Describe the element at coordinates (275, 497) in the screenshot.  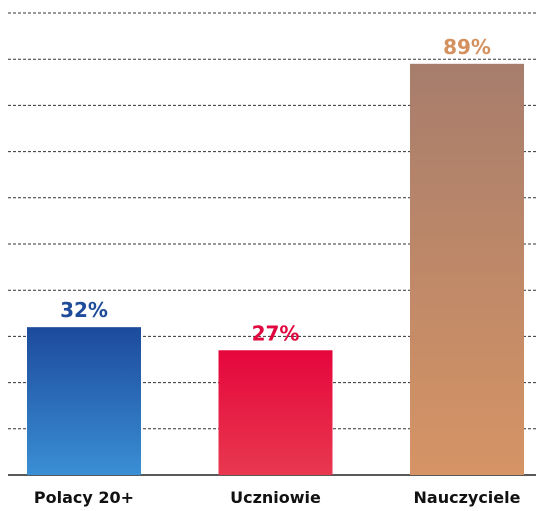
I see `x-tick-label: Uczniowie` at that location.